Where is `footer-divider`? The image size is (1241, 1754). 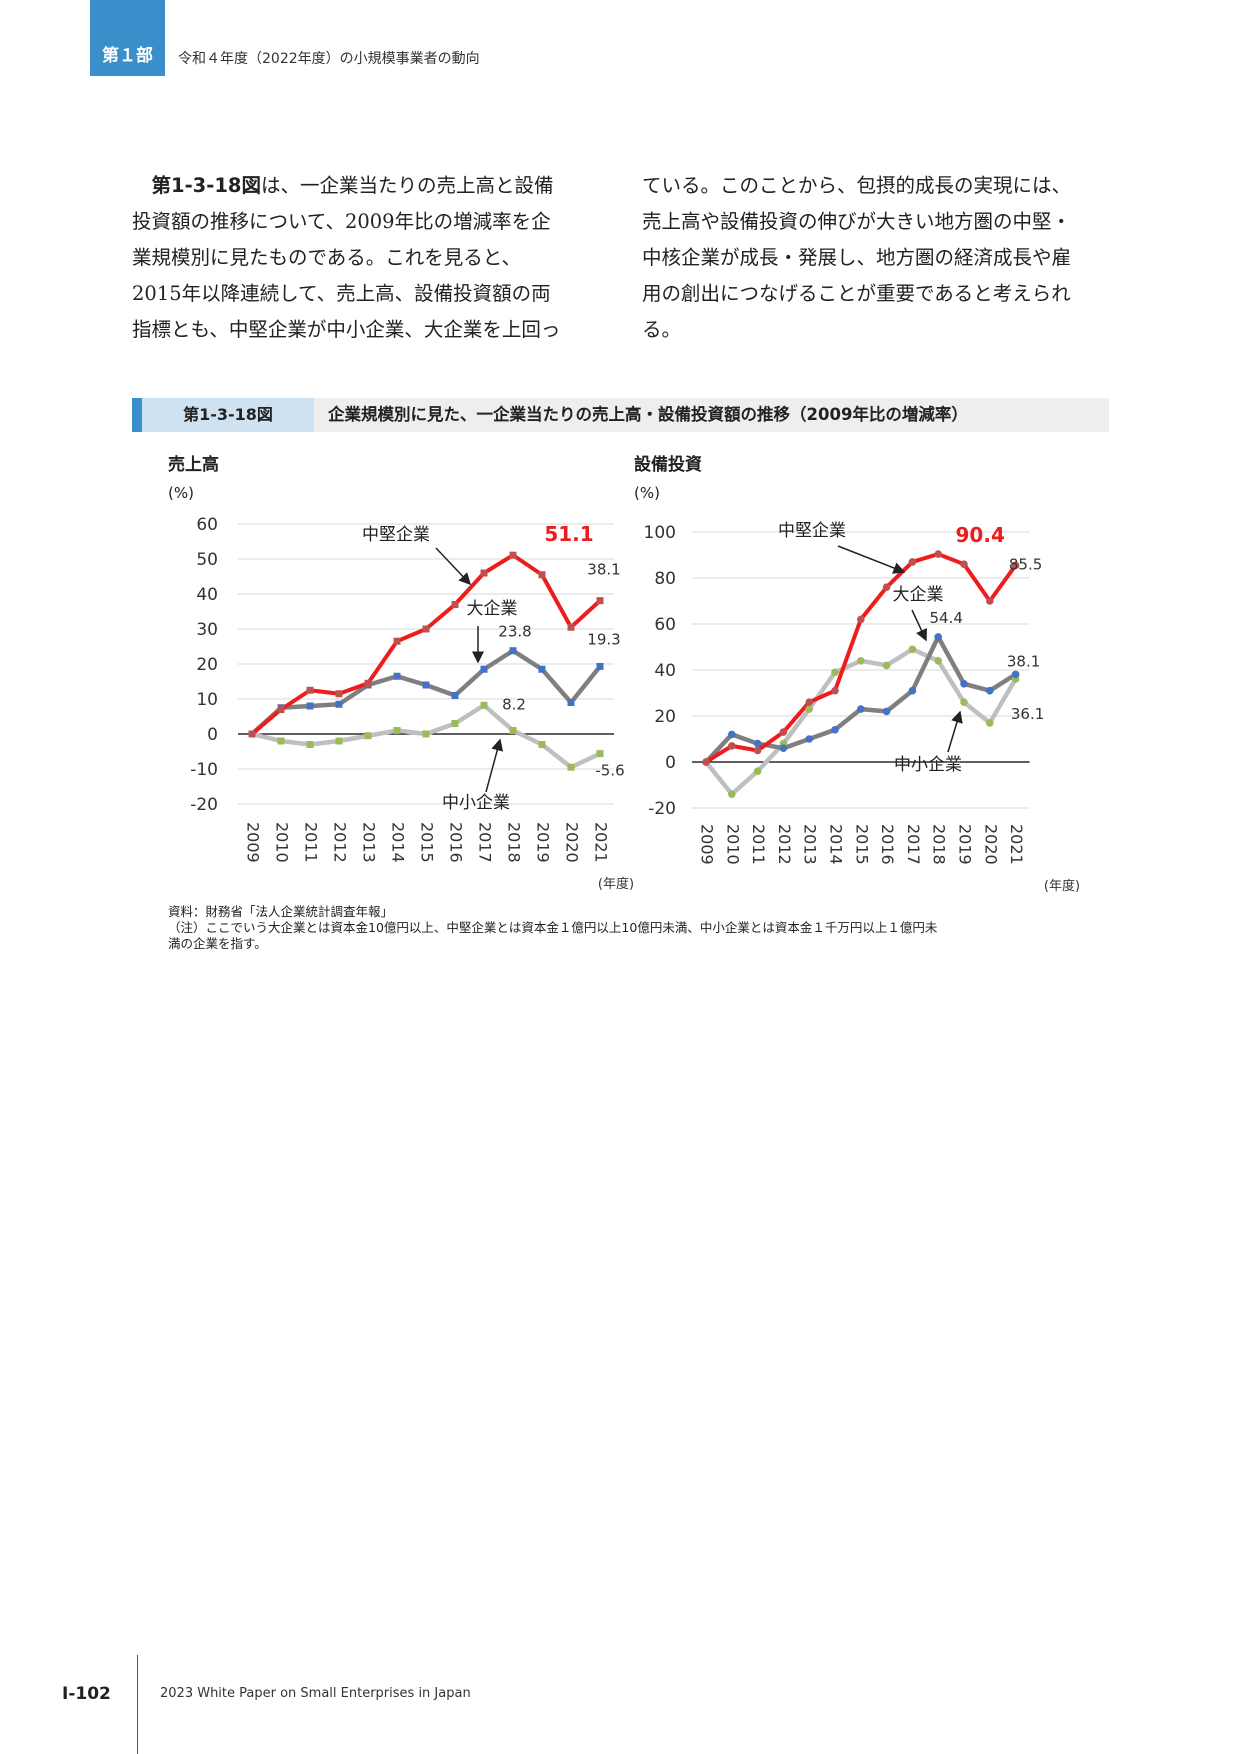
footer-divider is located at coordinates (137, 1704).